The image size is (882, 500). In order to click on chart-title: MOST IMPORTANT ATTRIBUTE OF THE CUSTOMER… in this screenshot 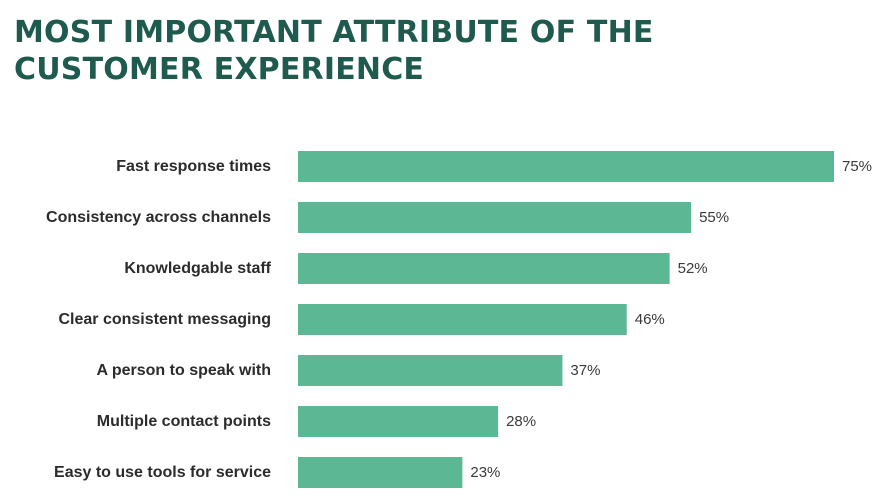, I will do `click(394, 51)`.